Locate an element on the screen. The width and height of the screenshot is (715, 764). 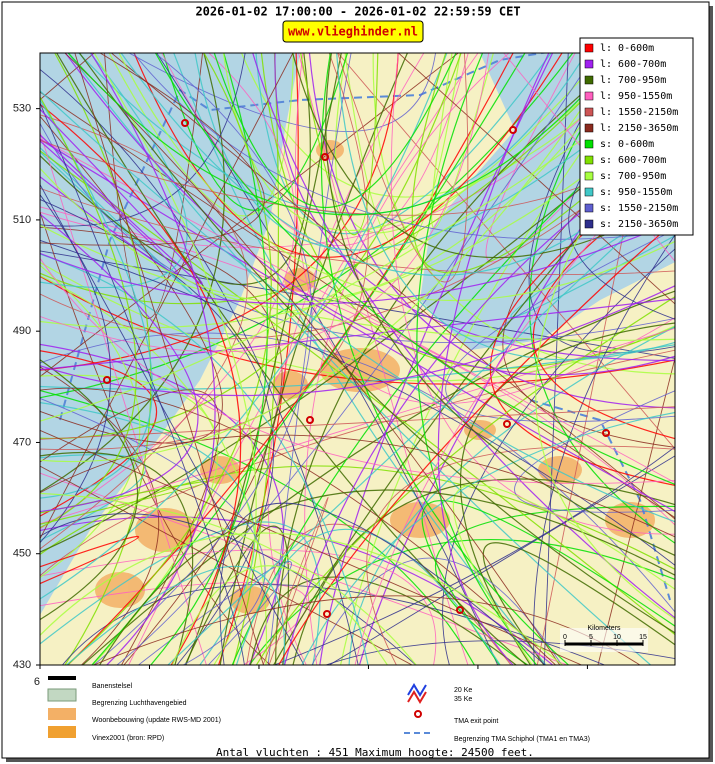
y-tick-label: 490 is located at coordinates (22, 331).